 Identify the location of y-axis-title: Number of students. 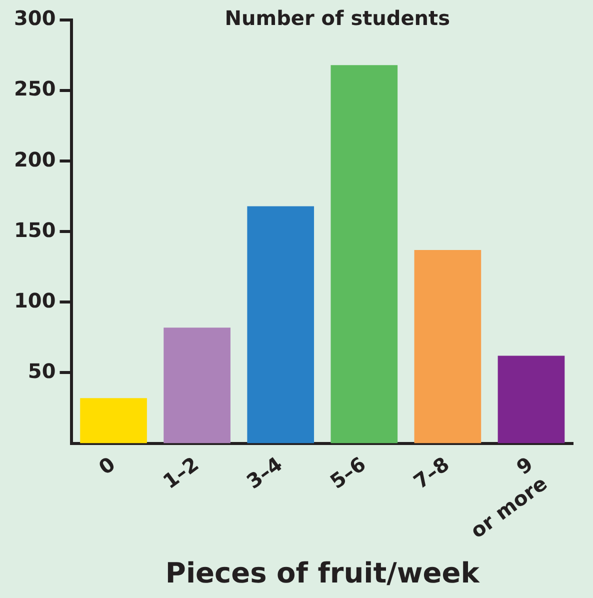
(337, 18).